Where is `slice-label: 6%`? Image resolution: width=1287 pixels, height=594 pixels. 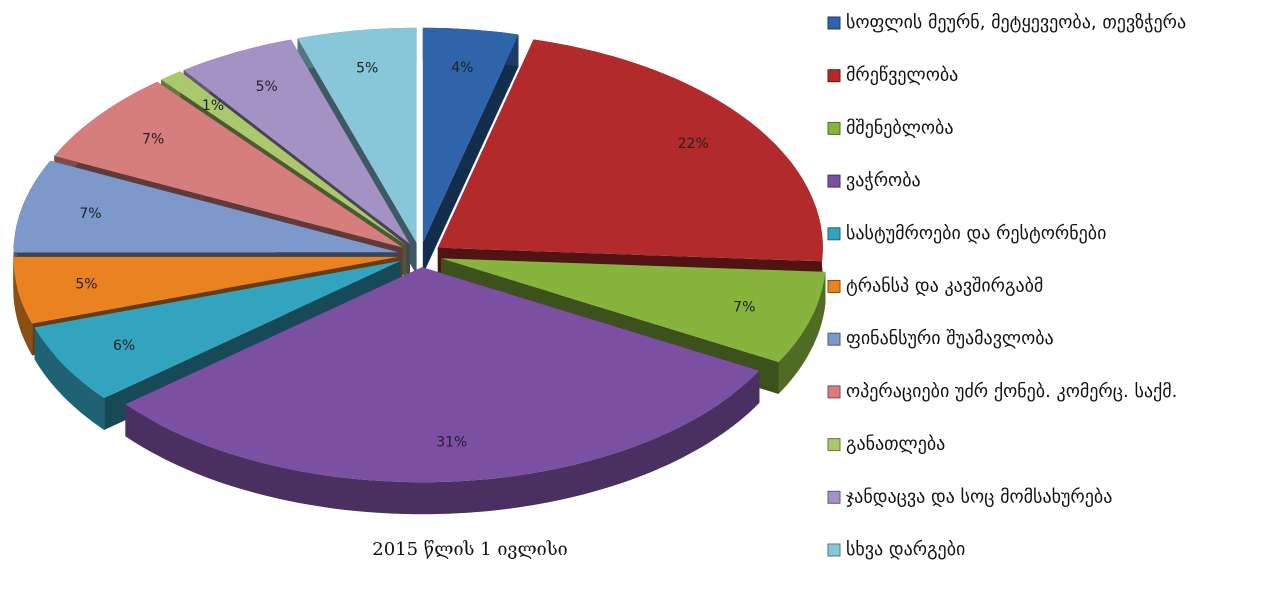 slice-label: 6% is located at coordinates (124, 346).